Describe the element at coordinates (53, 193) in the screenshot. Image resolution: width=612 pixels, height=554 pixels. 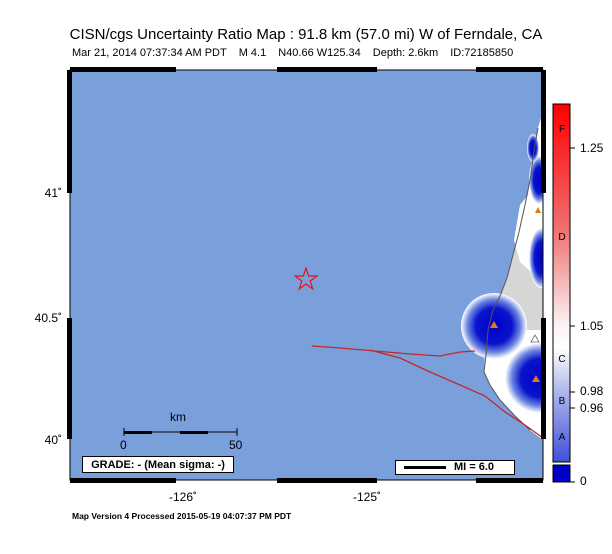
I see `lat-label-41: 41˚` at that location.